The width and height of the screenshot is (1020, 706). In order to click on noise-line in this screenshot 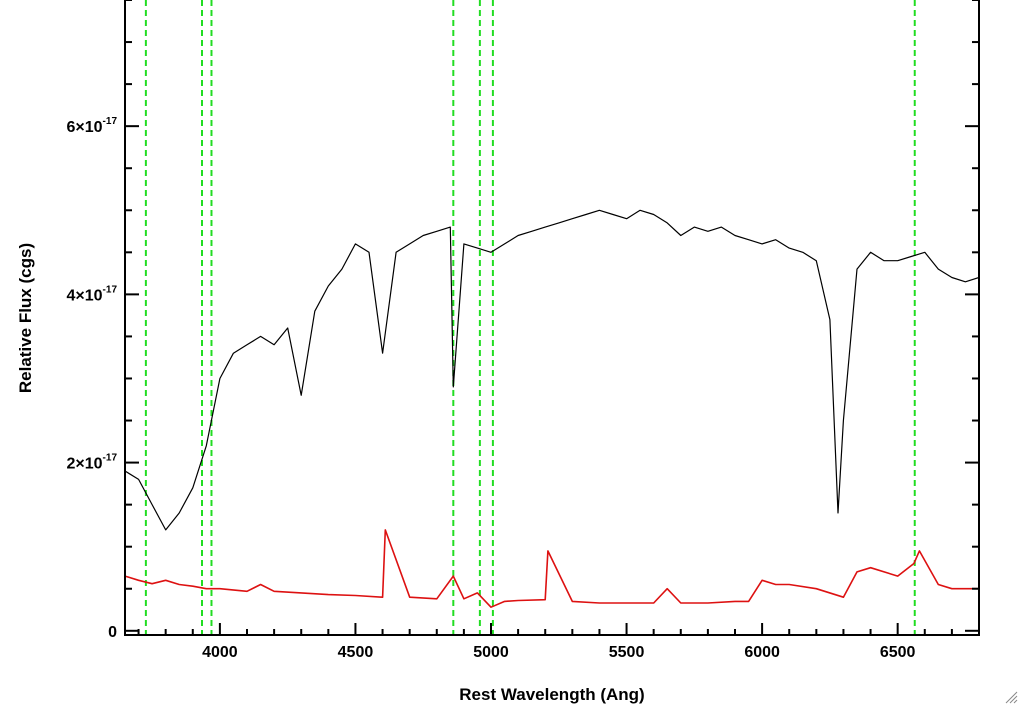, I will do `click(552, 569)`.